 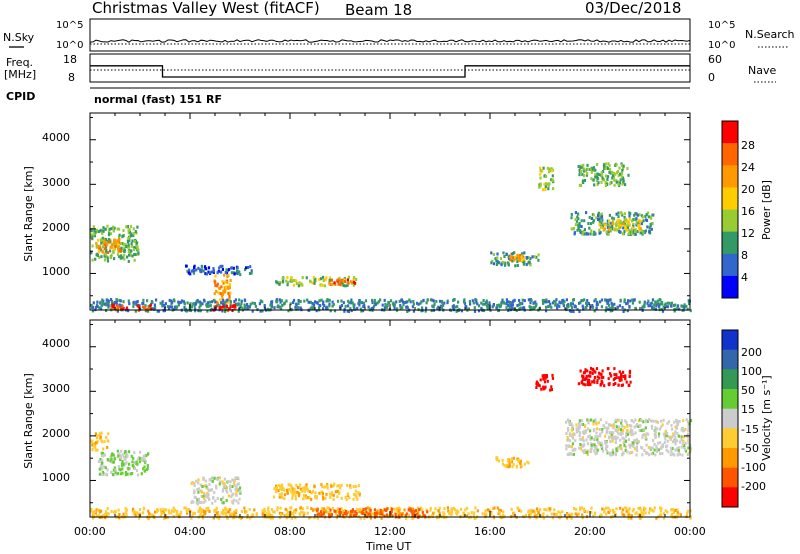 I want to click on power-cbar-tick-4: 4, so click(x=744, y=277).